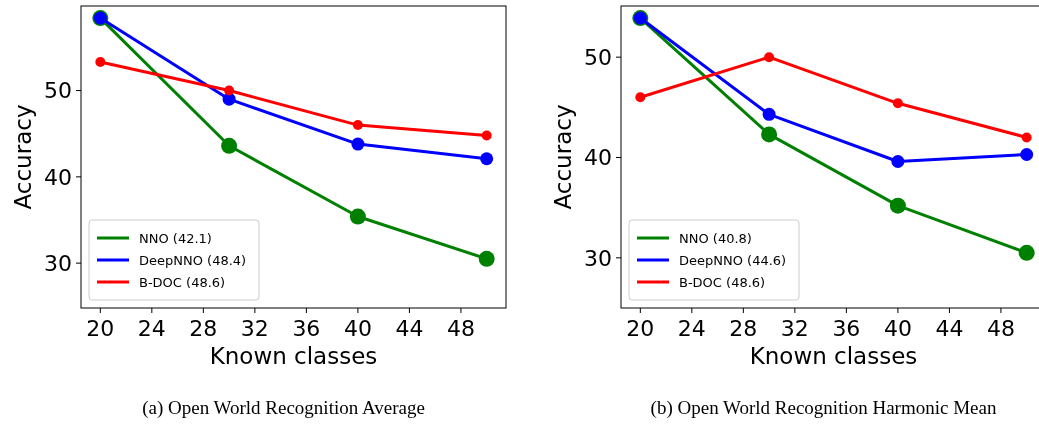 The image size is (1039, 429). I want to click on text: (b) Open World Recognition Harmonic Mean, so click(823, 408).